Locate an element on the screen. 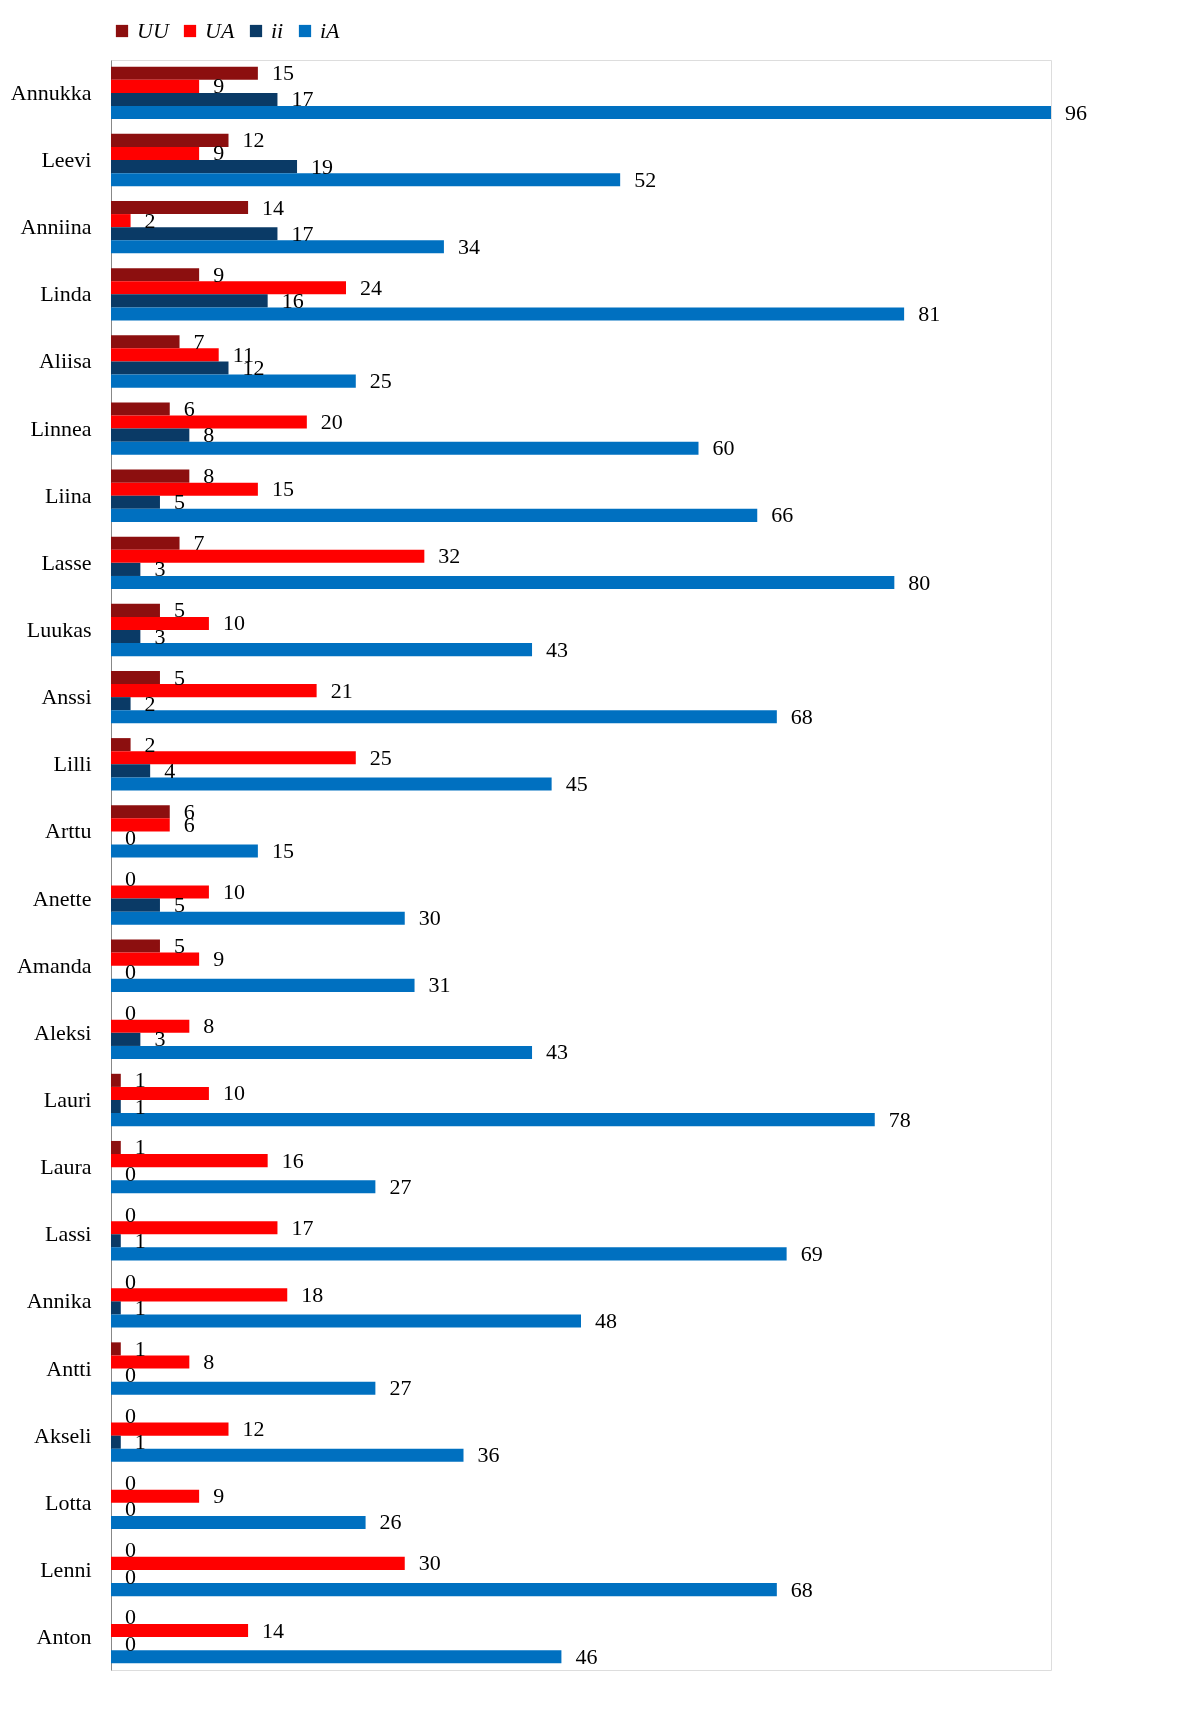 The width and height of the screenshot is (1183, 1731). data-label: 48 is located at coordinates (606, 1321).